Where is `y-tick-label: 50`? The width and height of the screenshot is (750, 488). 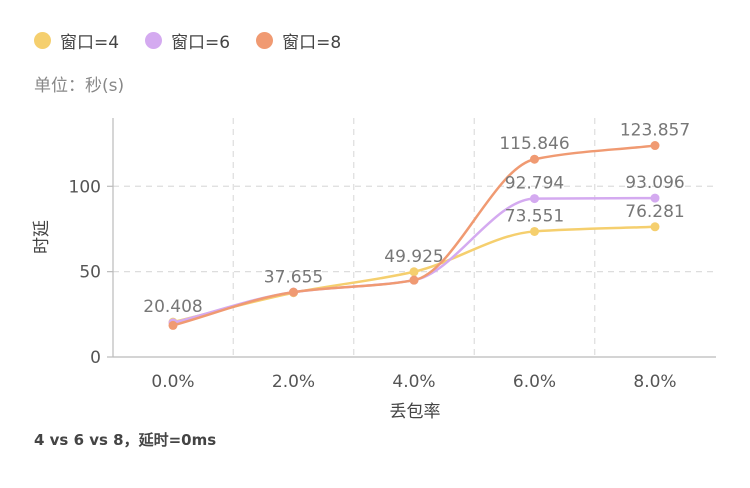 y-tick-label: 50 is located at coordinates (90, 273).